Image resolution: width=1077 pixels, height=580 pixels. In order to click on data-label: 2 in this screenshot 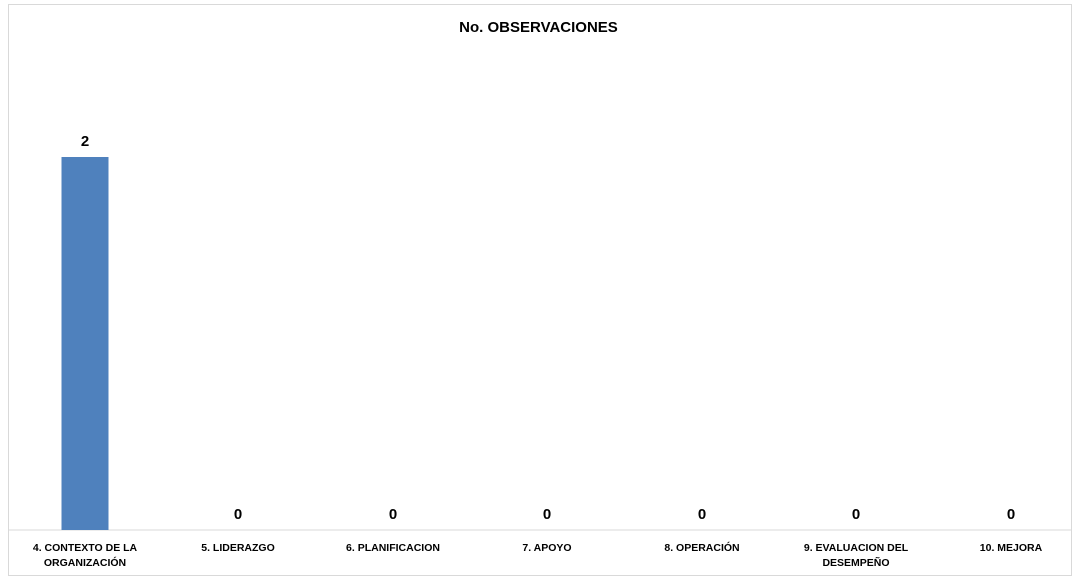, I will do `click(85, 141)`.